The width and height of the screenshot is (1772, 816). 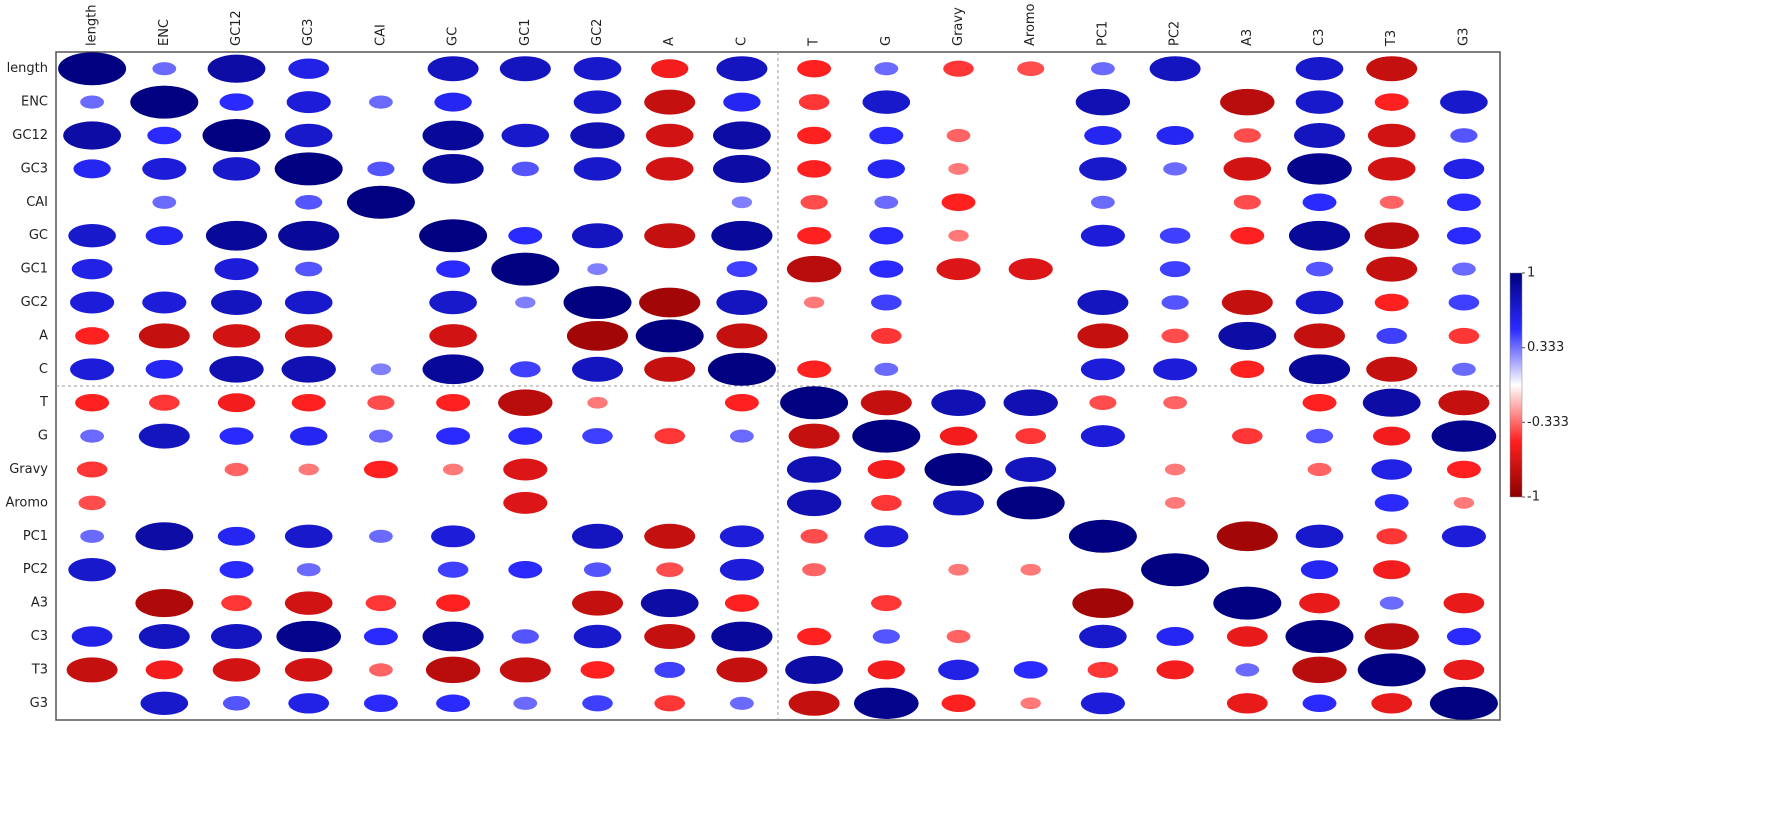 I want to click on column-label: A3, so click(x=1247, y=37).